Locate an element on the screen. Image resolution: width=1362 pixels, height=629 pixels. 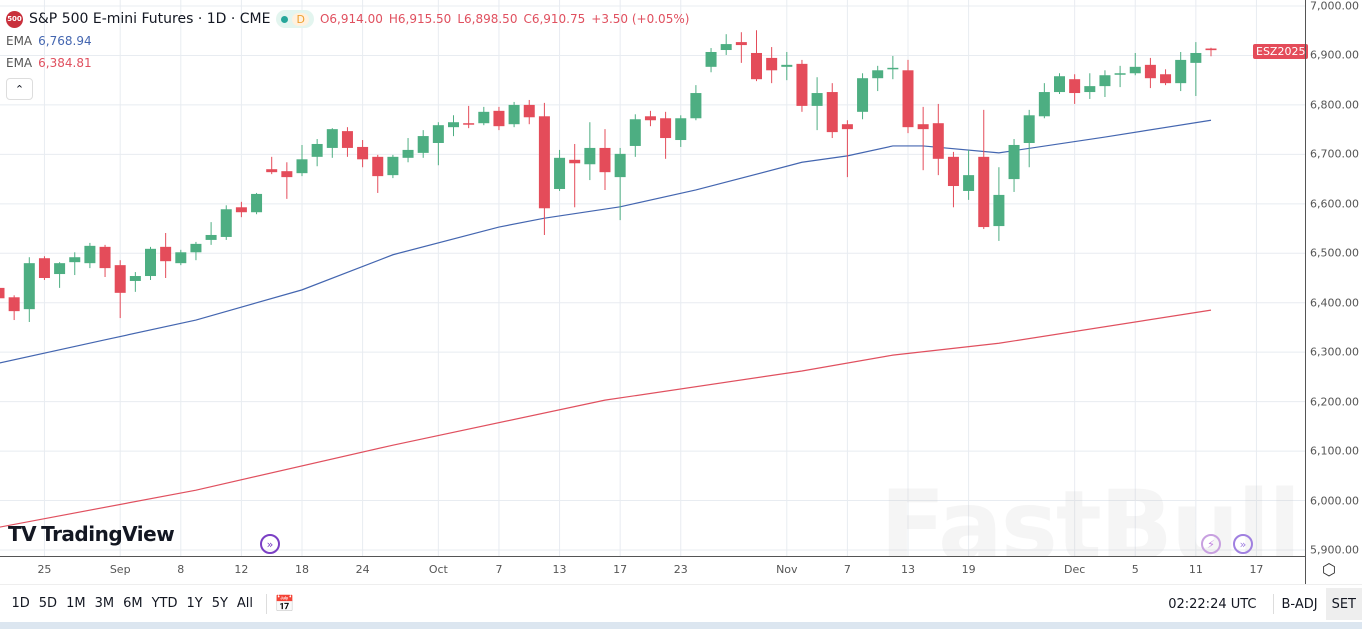
timeframe-1d: 1D is located at coordinates (20, 603).